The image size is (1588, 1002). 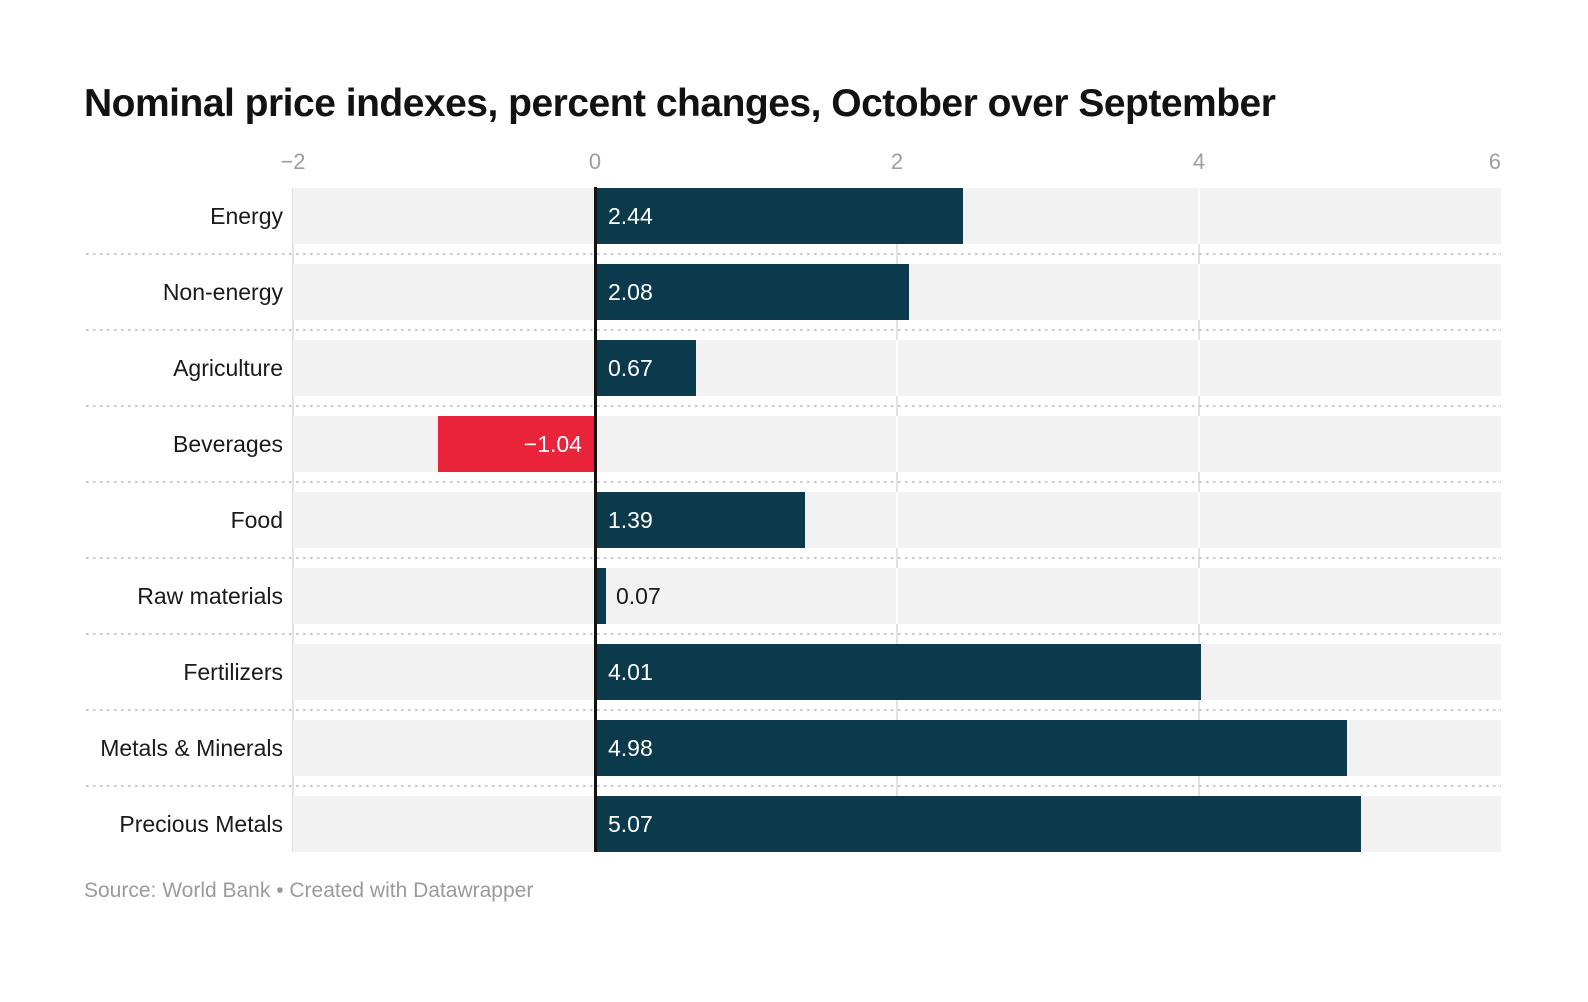 What do you see at coordinates (1199, 161) in the screenshot?
I see `x-tick-4: 4` at bounding box center [1199, 161].